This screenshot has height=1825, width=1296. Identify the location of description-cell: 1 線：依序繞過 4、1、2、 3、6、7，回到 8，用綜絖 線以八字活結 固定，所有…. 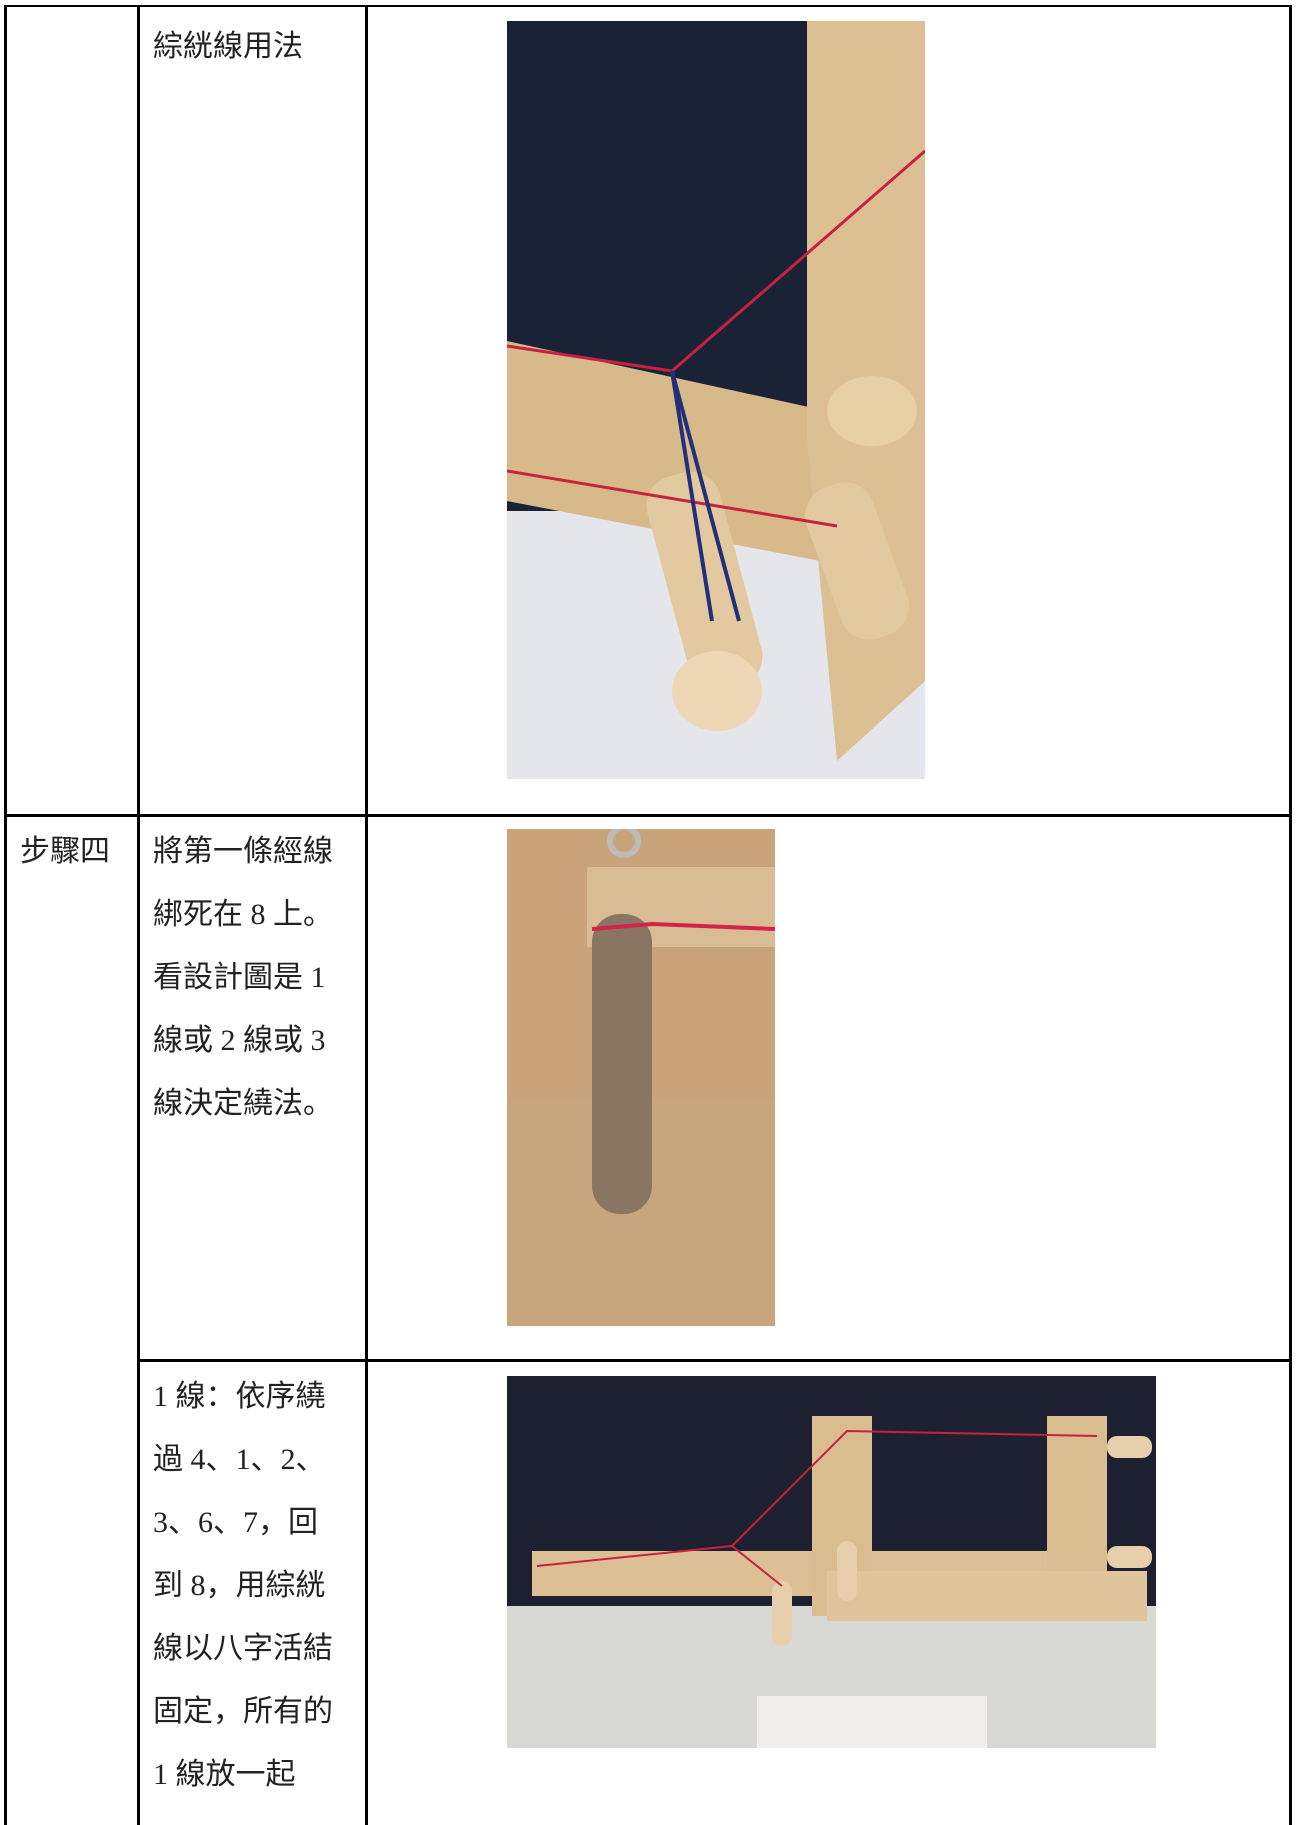
(243, 1585).